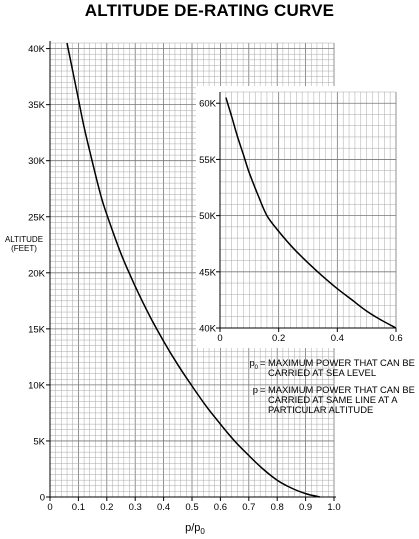 The height and width of the screenshot is (539, 419). What do you see at coordinates (39, 441) in the screenshot?
I see `y-tick-label: 5K` at bounding box center [39, 441].